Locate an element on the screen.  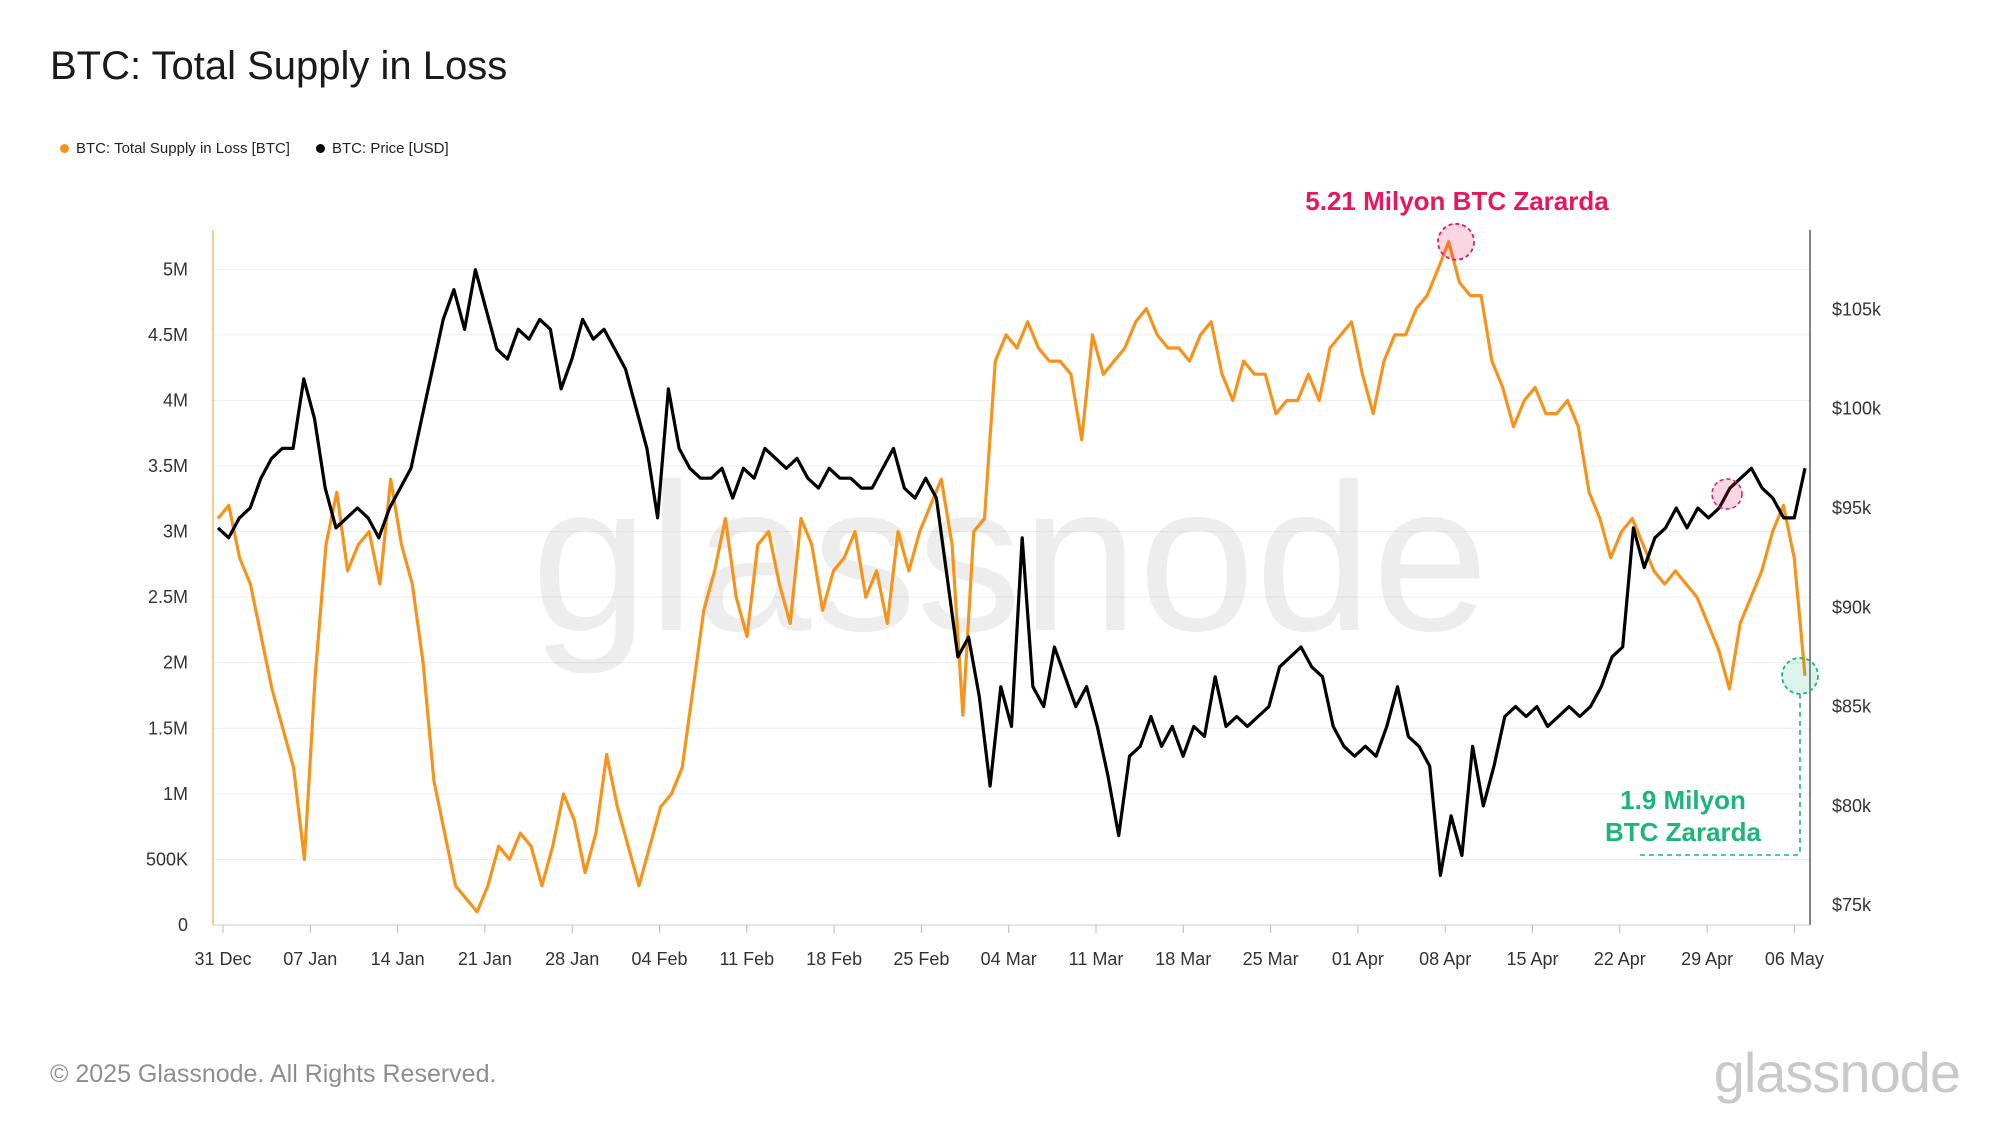
y-right-tick-label: $100k is located at coordinates (1857, 409).